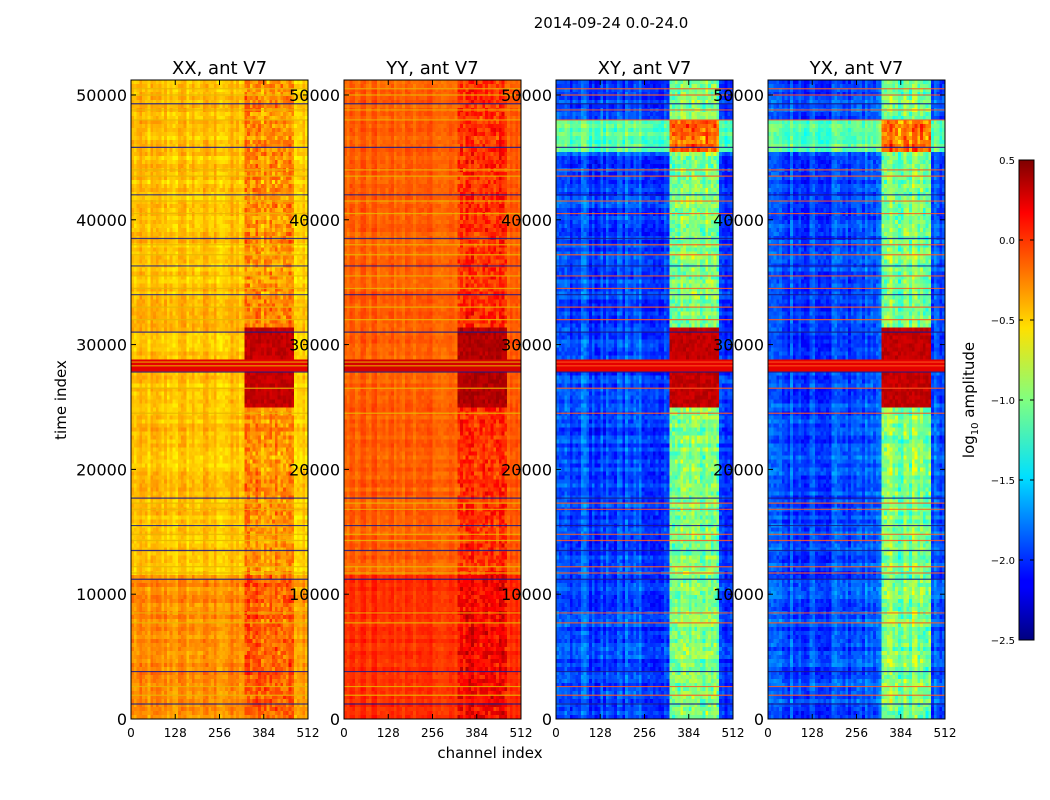 The image size is (1050, 800). I want to click on colorbar-tick-label: 0.0, so click(1007, 241).